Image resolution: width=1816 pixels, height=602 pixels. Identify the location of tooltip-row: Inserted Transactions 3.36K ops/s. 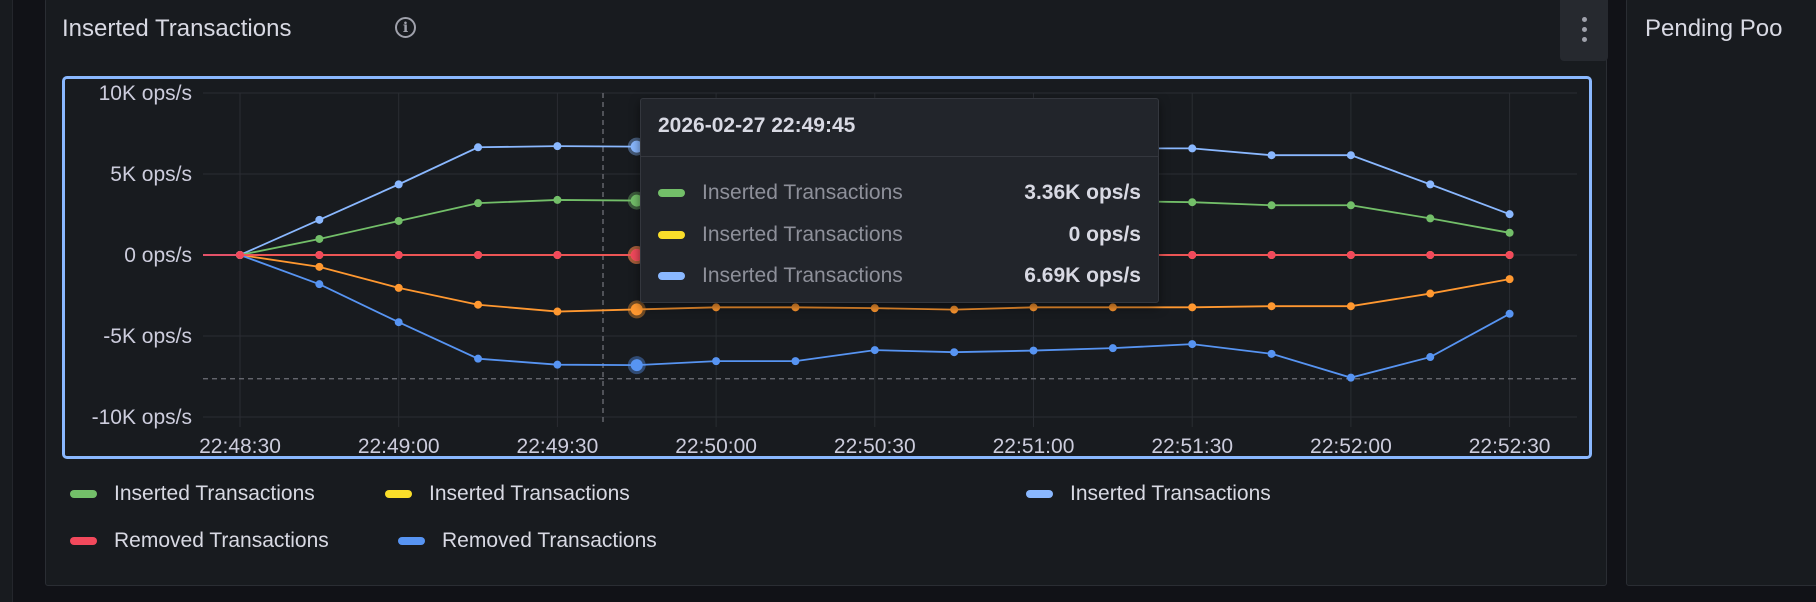
(899, 193).